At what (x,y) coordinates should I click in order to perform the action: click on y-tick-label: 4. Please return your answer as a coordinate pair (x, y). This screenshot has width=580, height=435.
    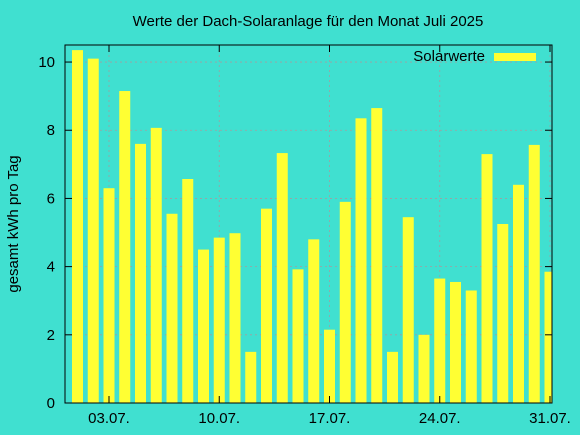
    Looking at the image, I should click on (51, 267).